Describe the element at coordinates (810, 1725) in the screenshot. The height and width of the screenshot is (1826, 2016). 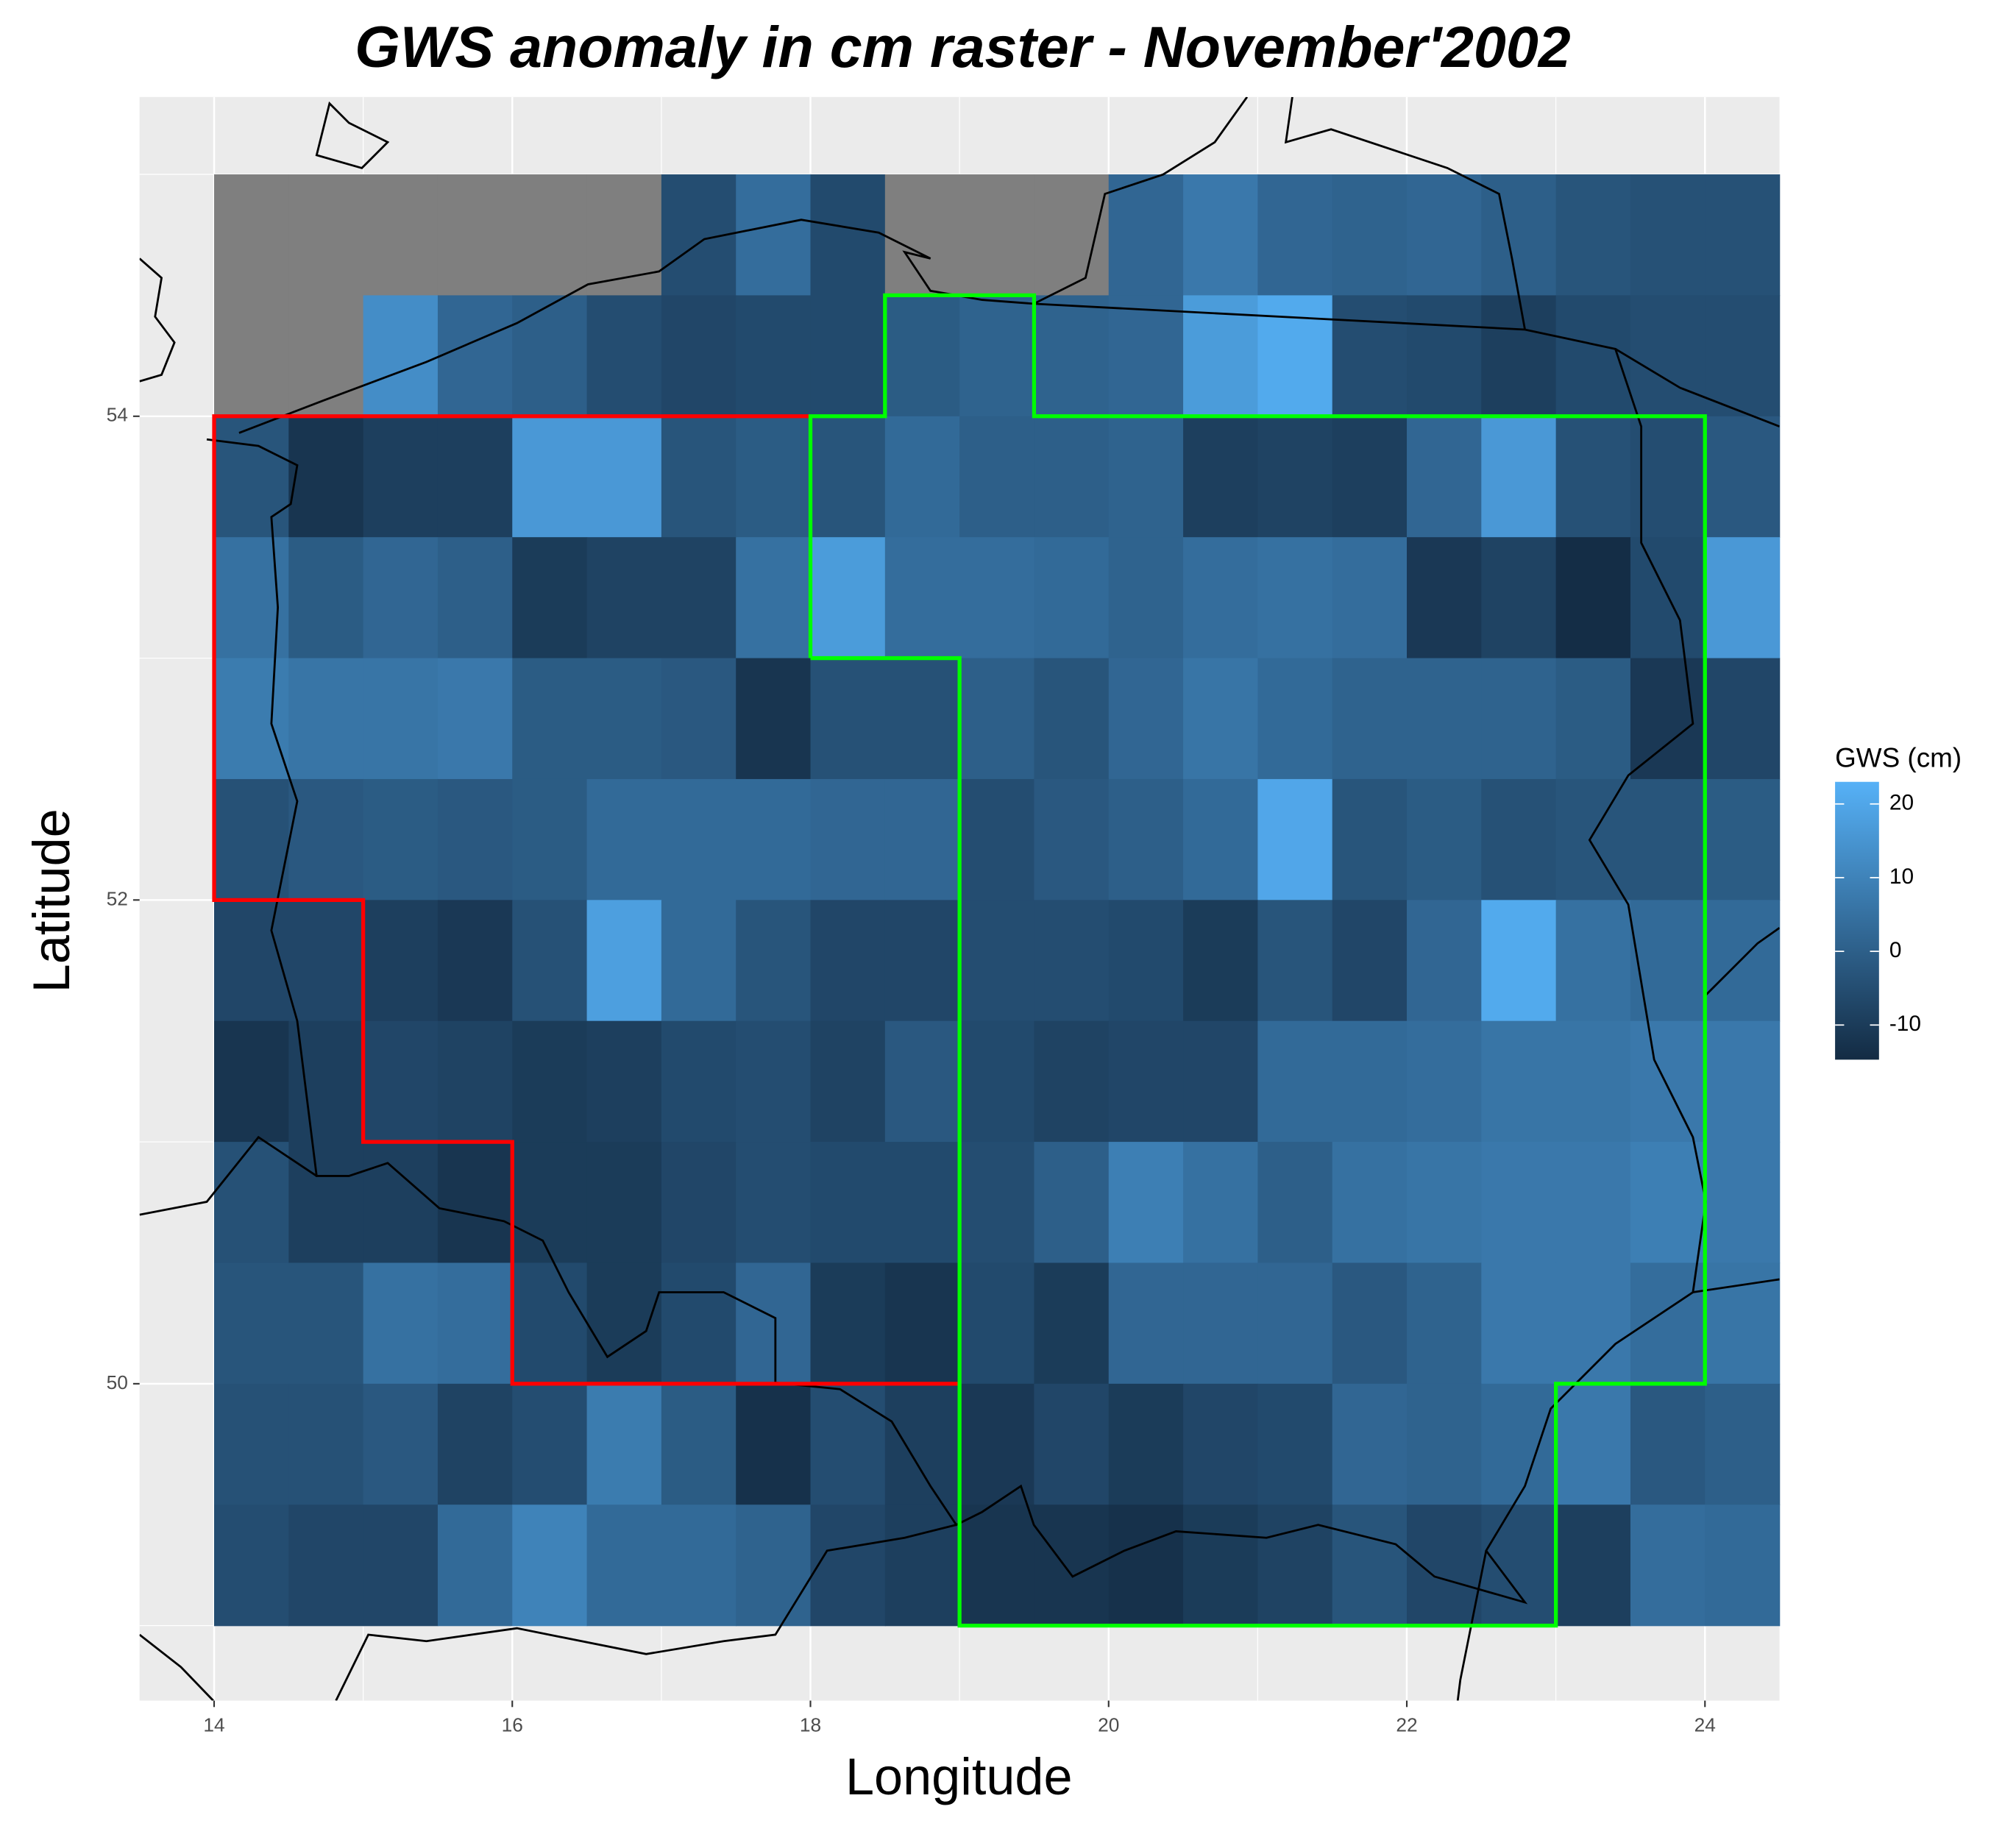
I see `x-tick-label: 18` at that location.